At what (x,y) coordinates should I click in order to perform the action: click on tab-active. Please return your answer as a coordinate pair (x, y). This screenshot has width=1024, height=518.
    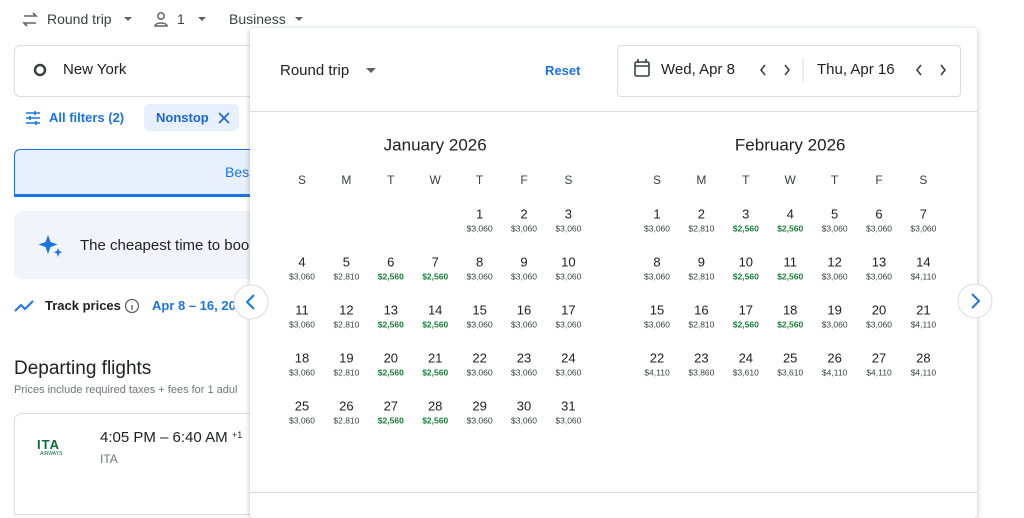
    Looking at the image, I should click on (145, 173).